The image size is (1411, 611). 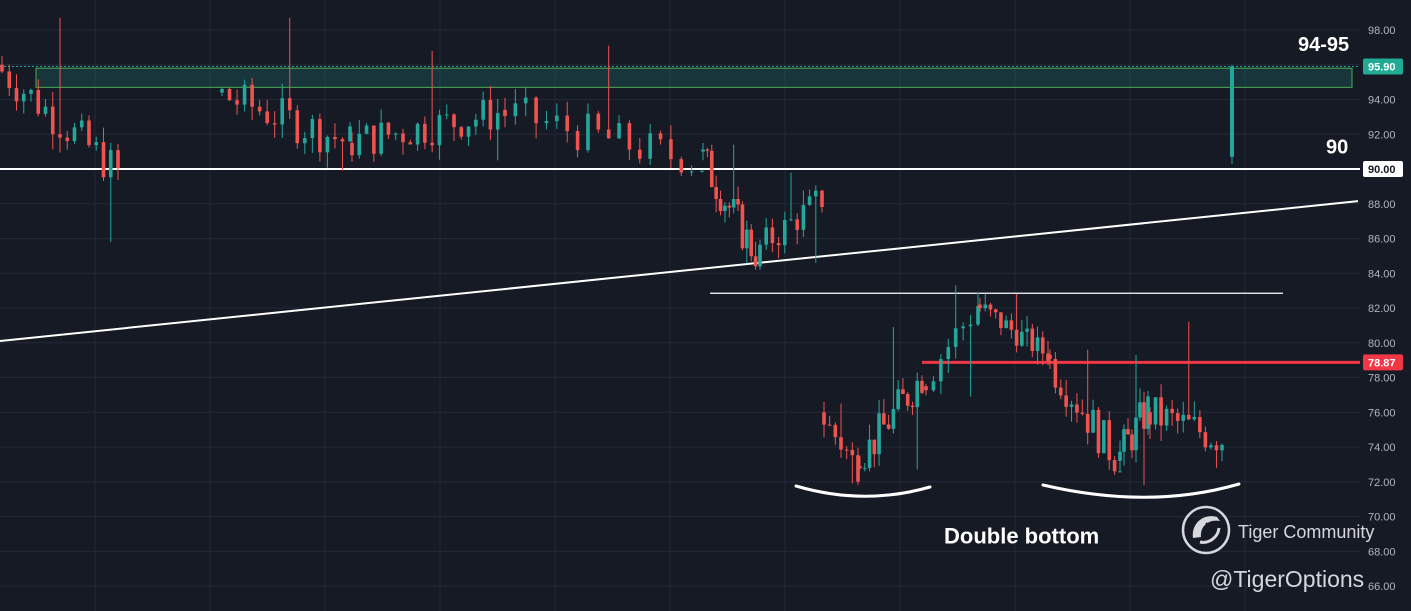 I want to click on support-zone-rect, so click(x=694, y=77).